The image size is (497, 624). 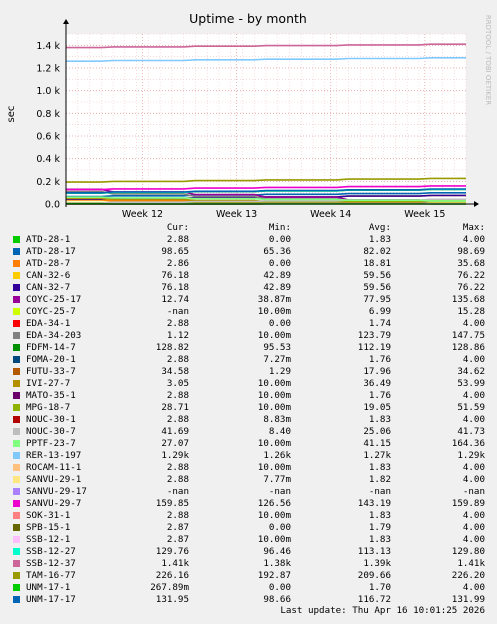 What do you see at coordinates (51, 551) in the screenshot?
I see `legend-series-name: SSB-12-27` at bounding box center [51, 551].